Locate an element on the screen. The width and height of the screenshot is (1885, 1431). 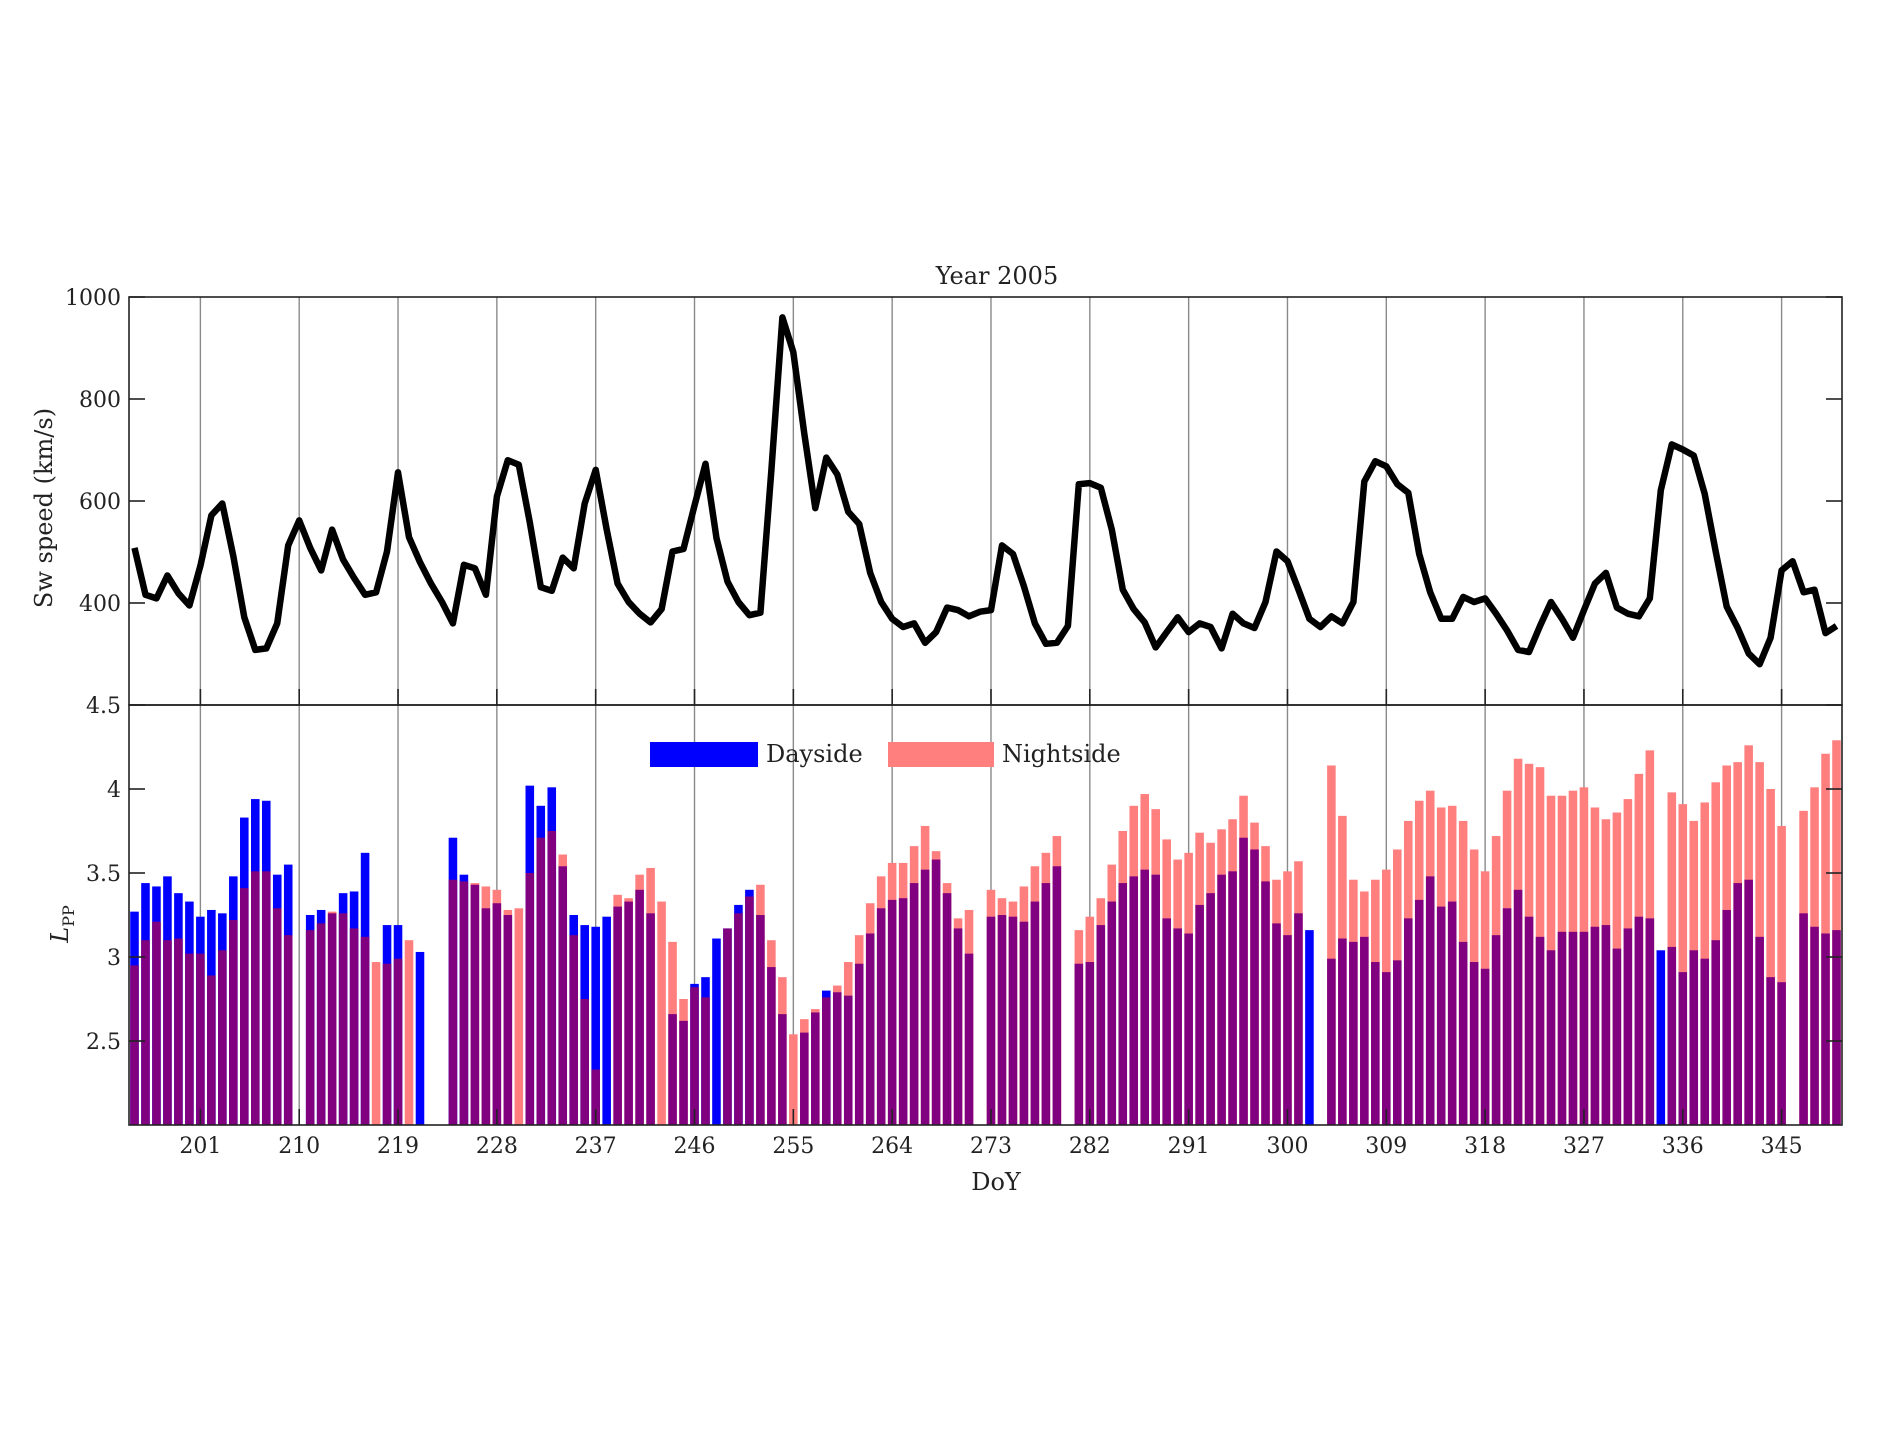
x-tick-label: 336 is located at coordinates (1683, 1146).